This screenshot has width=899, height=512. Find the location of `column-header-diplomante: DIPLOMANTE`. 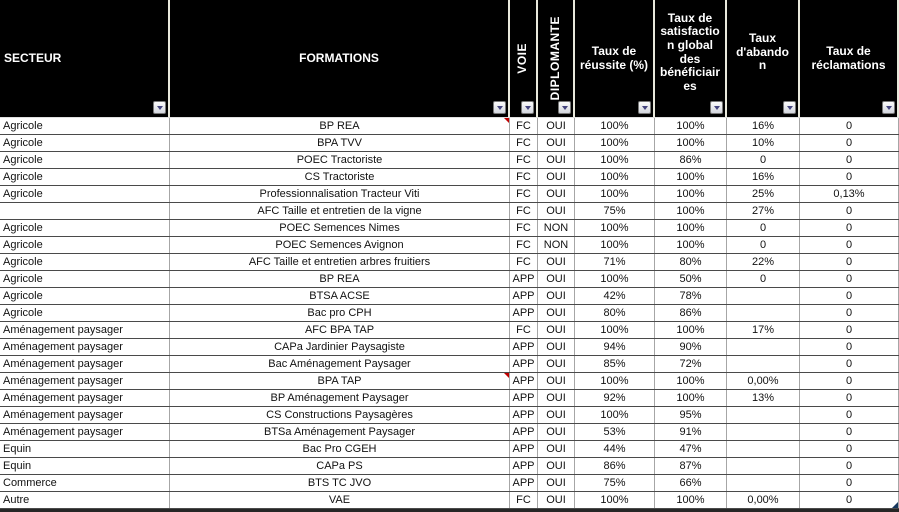

column-header-diplomante: DIPLOMANTE is located at coordinates (556, 58).